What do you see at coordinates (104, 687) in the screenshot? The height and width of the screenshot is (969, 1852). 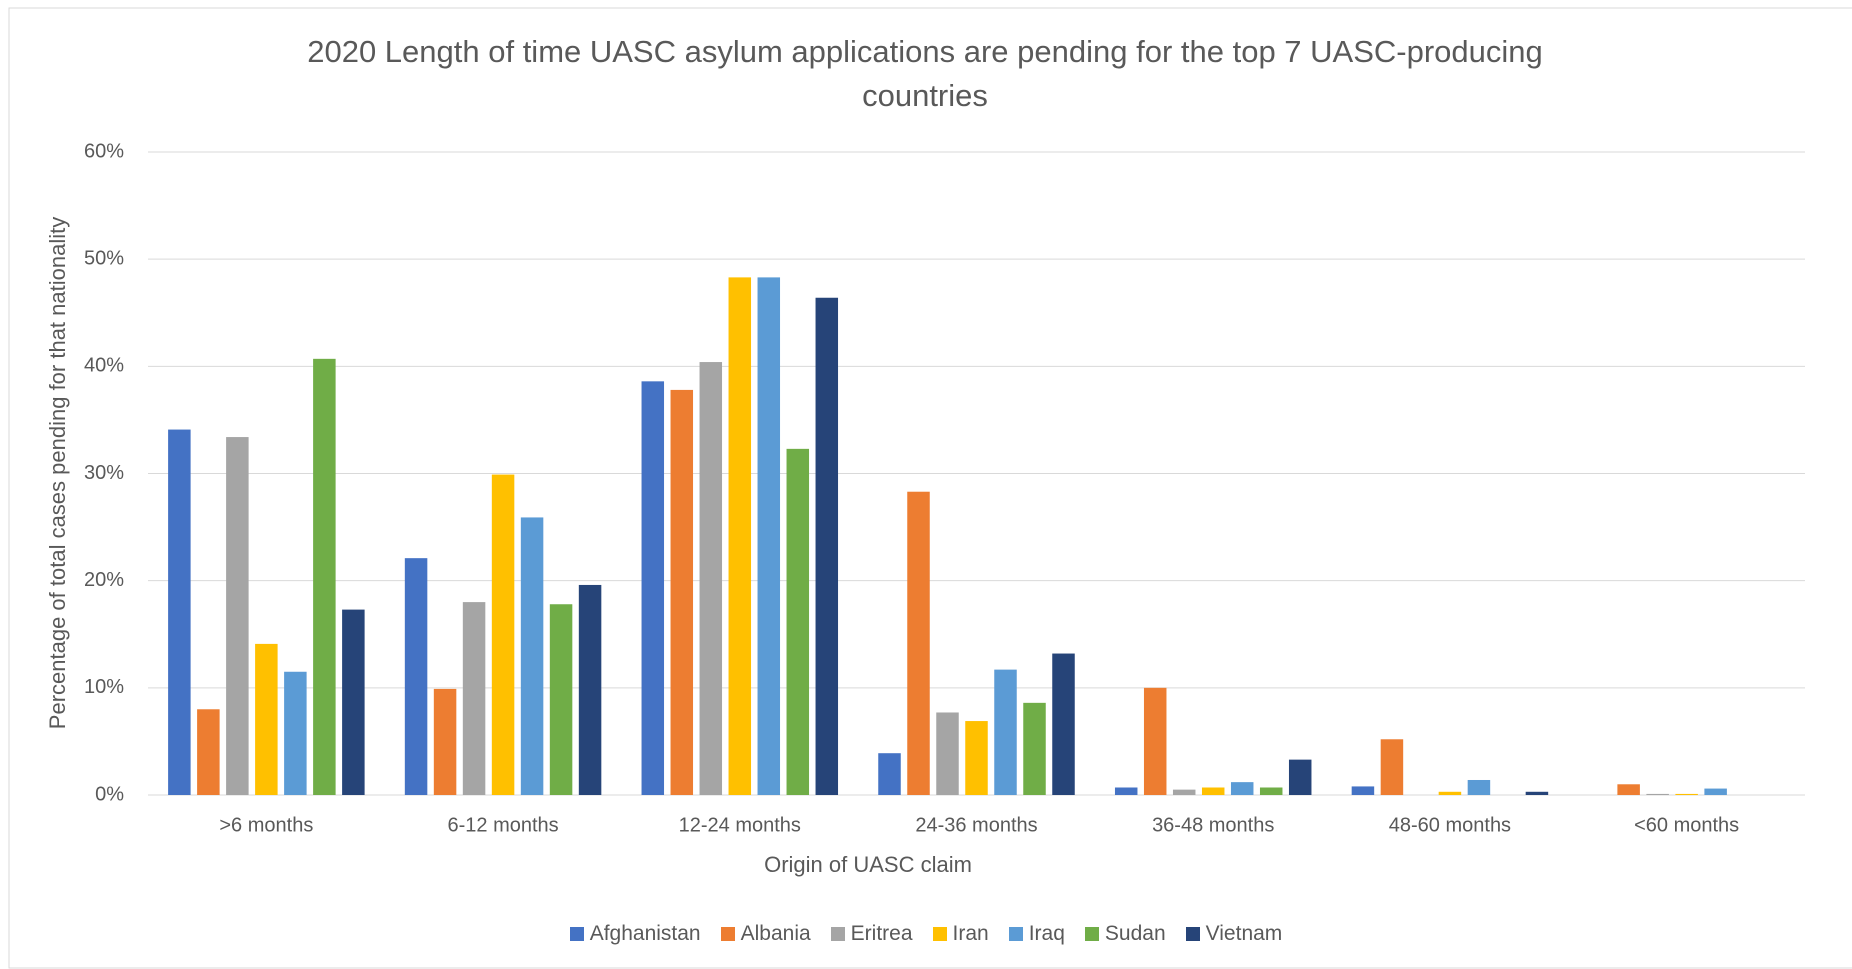 I see `y-tick-label: 10%` at bounding box center [104, 687].